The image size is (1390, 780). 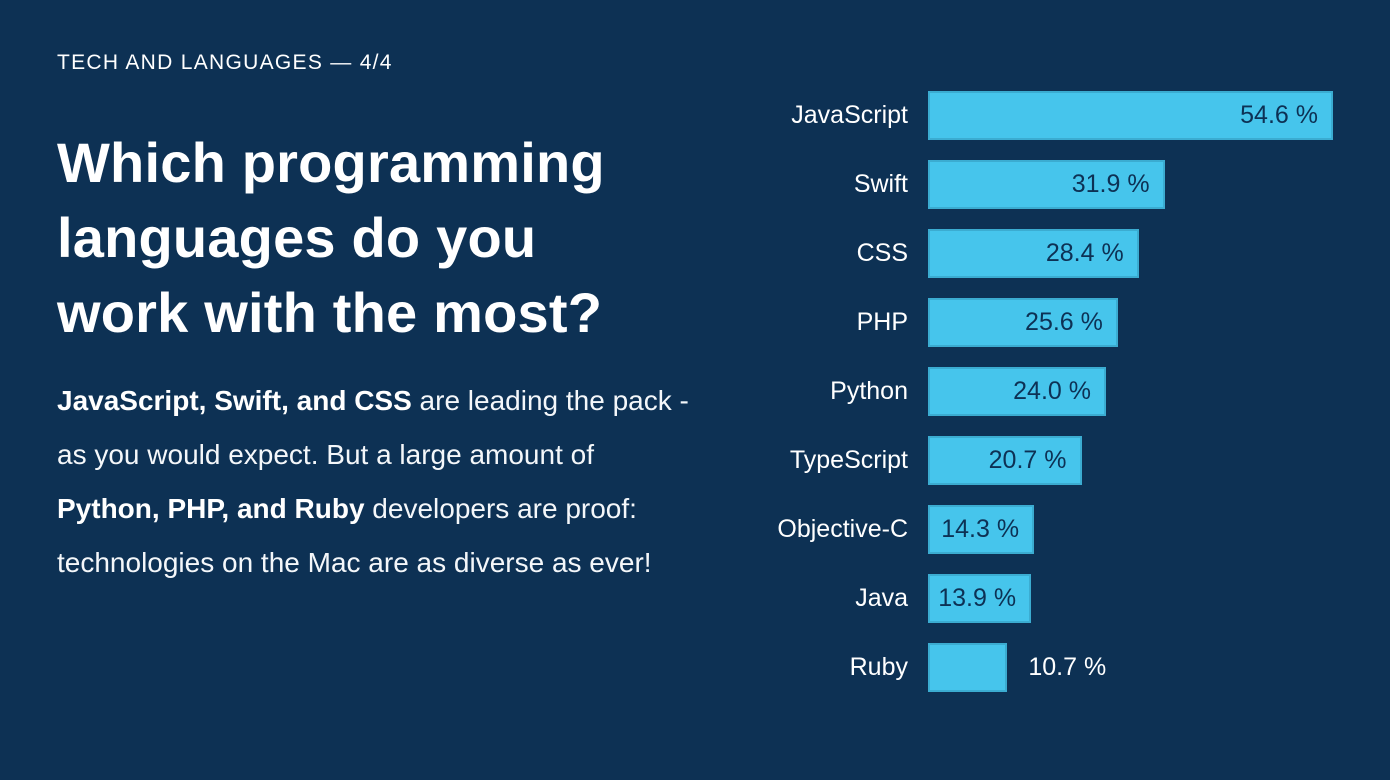 I want to click on bar: 14.3 %, so click(x=981, y=529).